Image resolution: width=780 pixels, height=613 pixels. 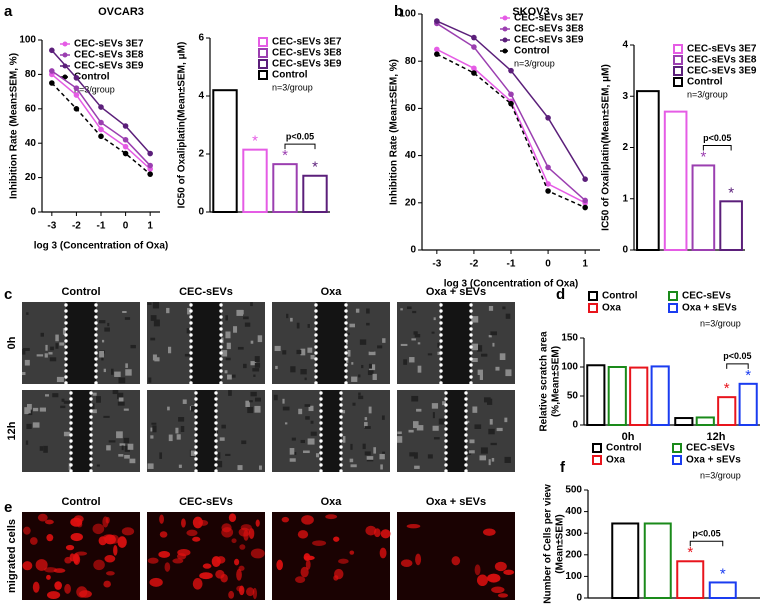 What do you see at coordinates (628, 437) in the screenshot?
I see `x-tick-label: 0h` at bounding box center [628, 437].